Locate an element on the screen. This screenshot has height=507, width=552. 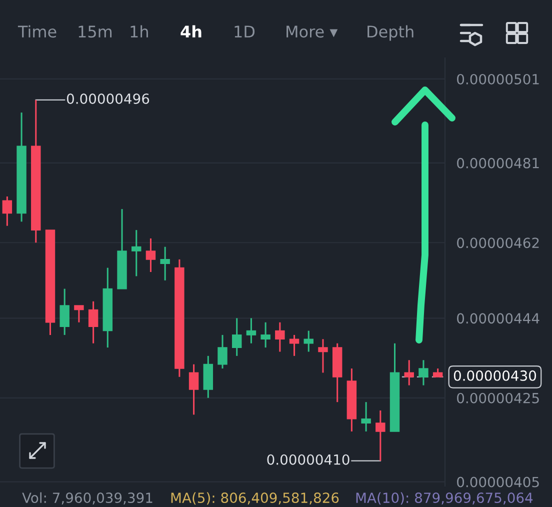
y-tick-label: 0.00000444 is located at coordinates (498, 318).